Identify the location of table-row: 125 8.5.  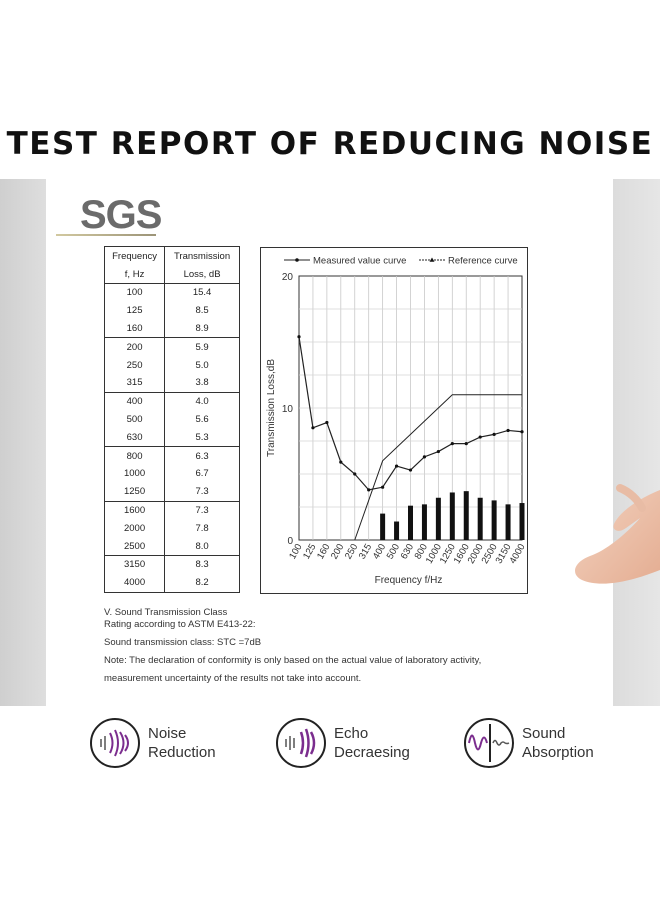
(171, 310).